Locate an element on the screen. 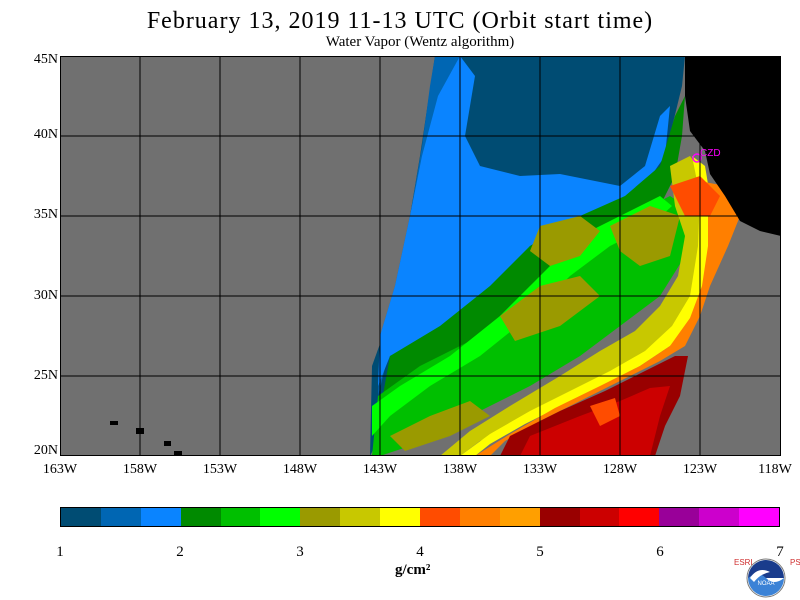 The width and height of the screenshot is (800, 600). lon-label-128w: 128W is located at coordinates (620, 469).